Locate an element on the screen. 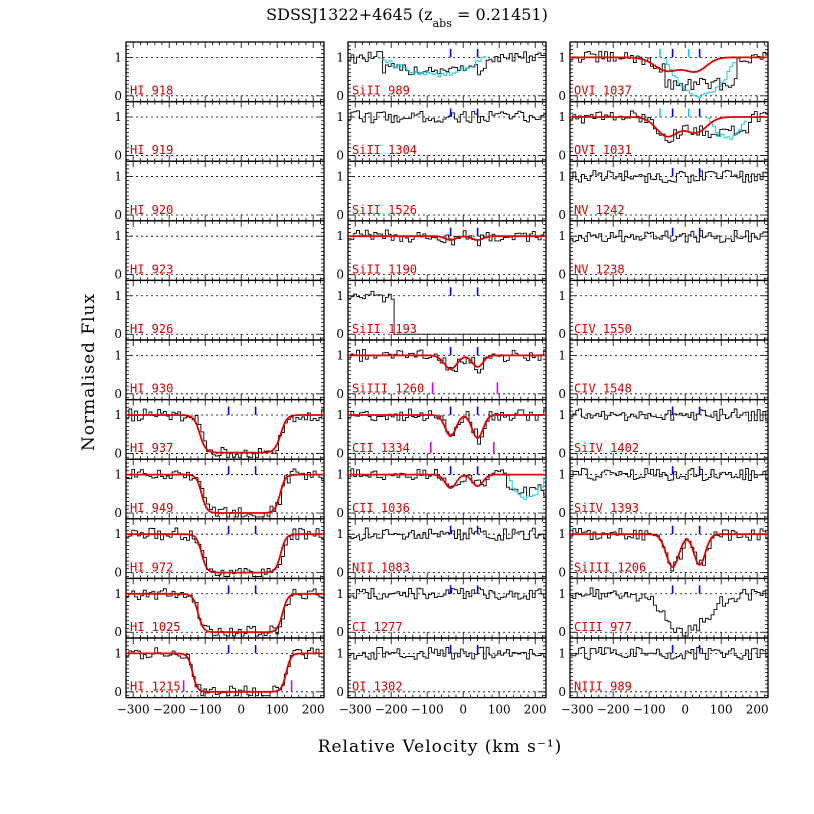 The width and height of the screenshot is (814, 814). transition-label: HI 949 is located at coordinates (151, 508).